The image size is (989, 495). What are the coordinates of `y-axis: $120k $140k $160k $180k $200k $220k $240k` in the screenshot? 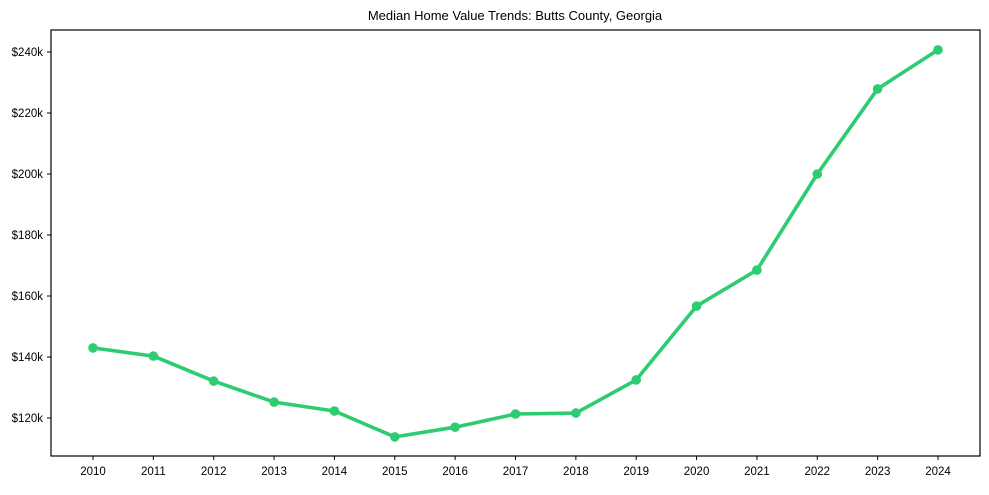 It's located at (31, 236).